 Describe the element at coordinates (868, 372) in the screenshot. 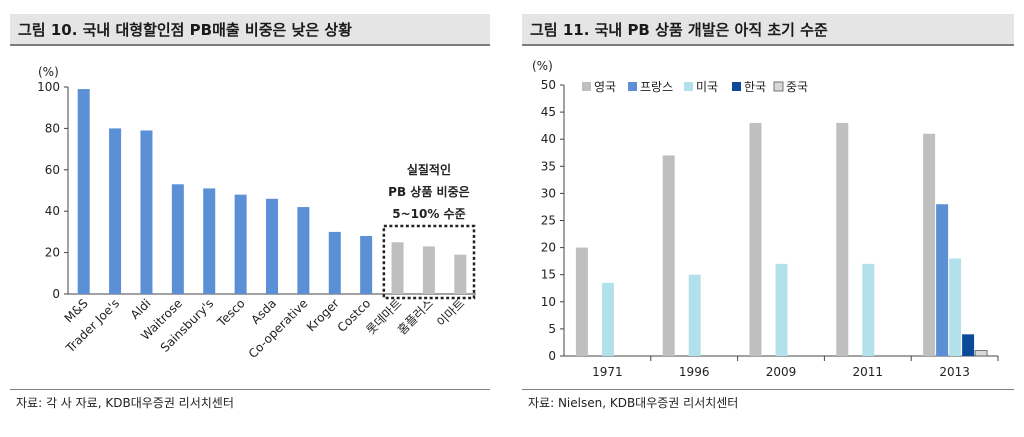

I see `x-tick-label: 2011` at that location.